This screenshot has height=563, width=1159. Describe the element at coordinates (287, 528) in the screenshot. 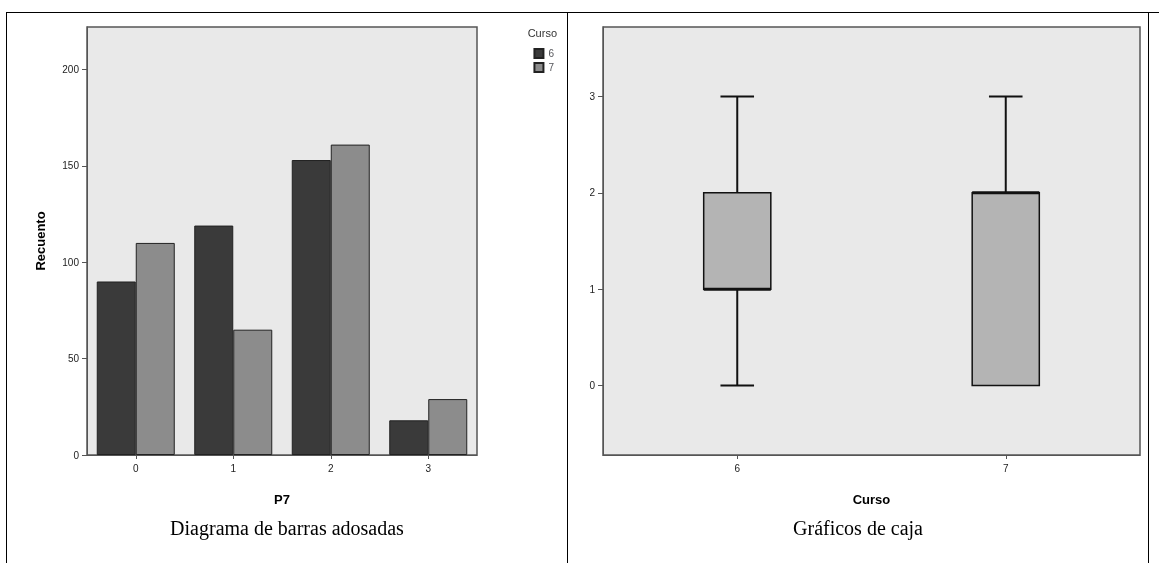

I see `text: Diagrama de barras adosadas` at that location.